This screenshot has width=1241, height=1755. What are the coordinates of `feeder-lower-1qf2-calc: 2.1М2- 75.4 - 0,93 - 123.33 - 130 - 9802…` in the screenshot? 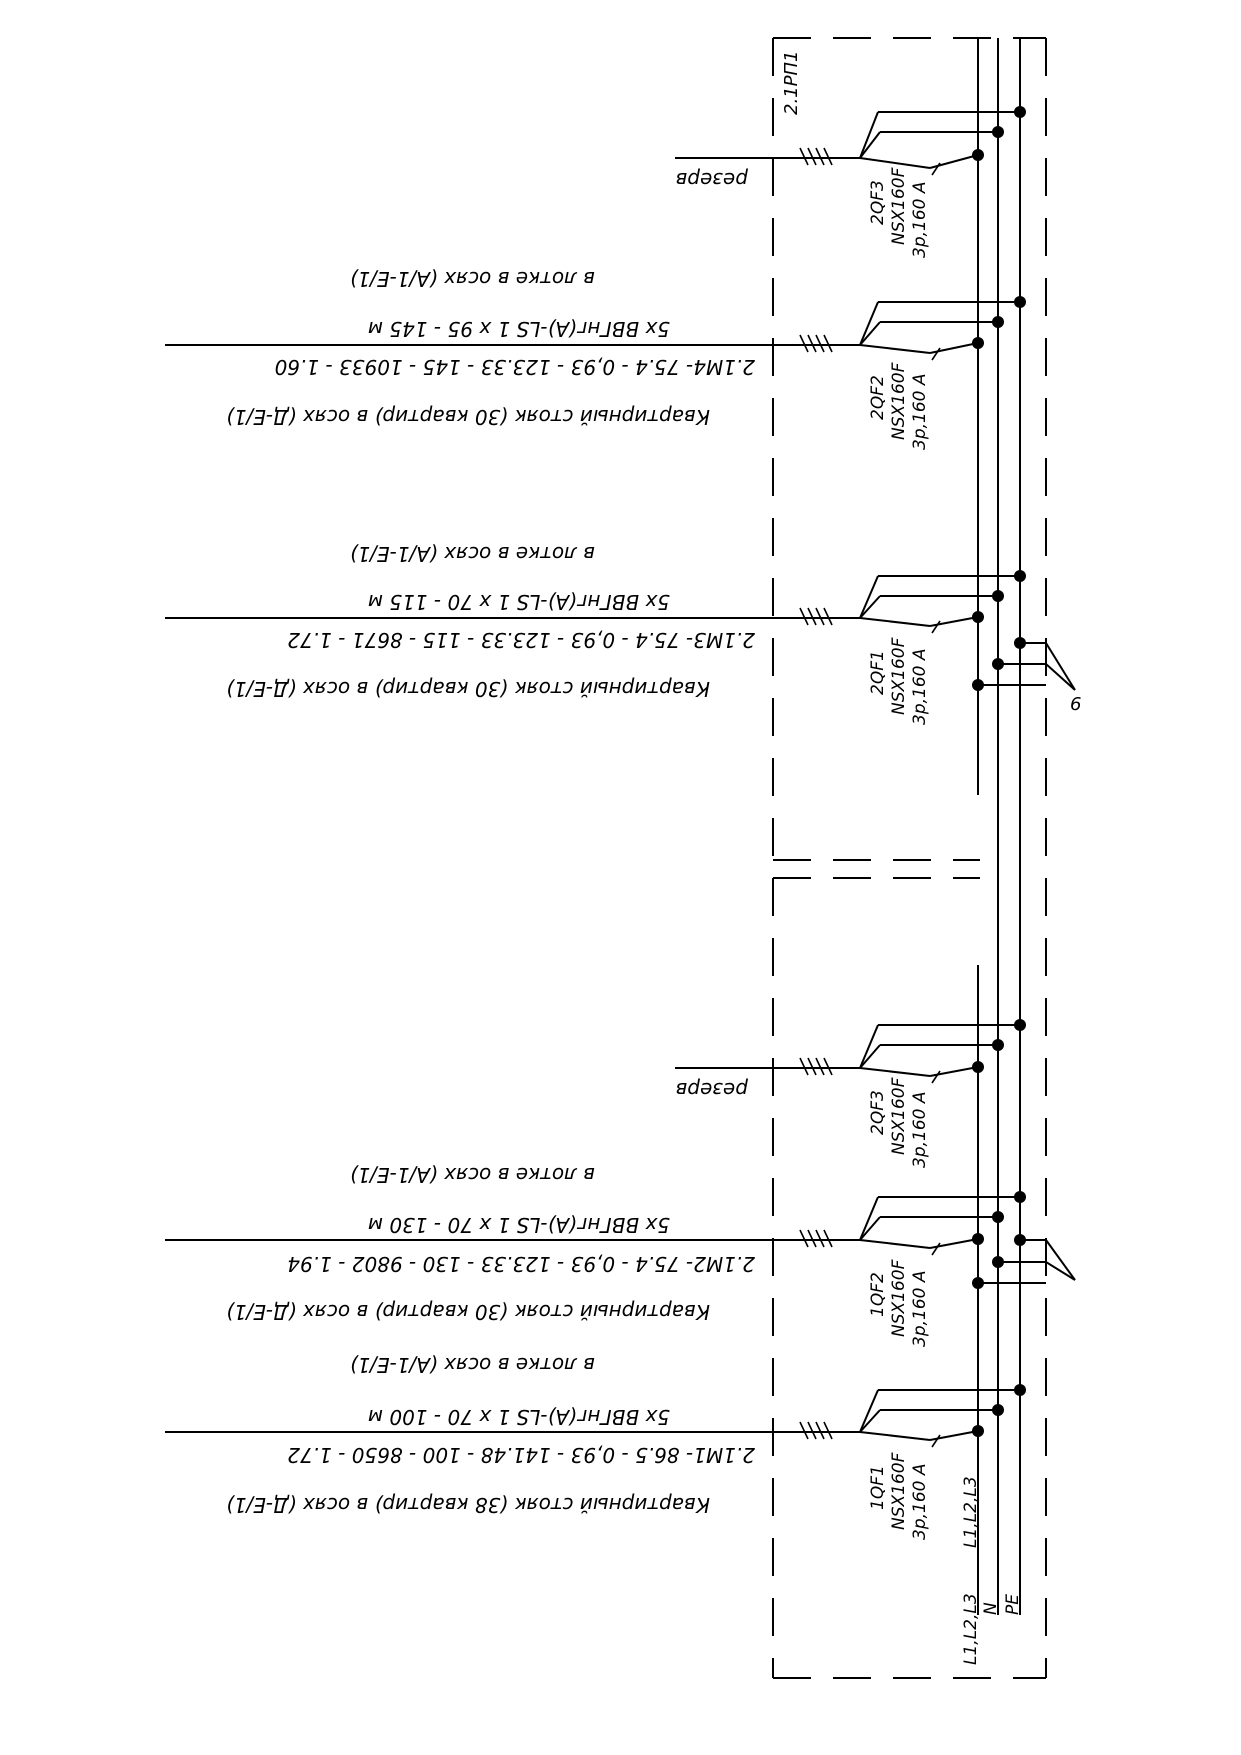 It's located at (521, 1264).